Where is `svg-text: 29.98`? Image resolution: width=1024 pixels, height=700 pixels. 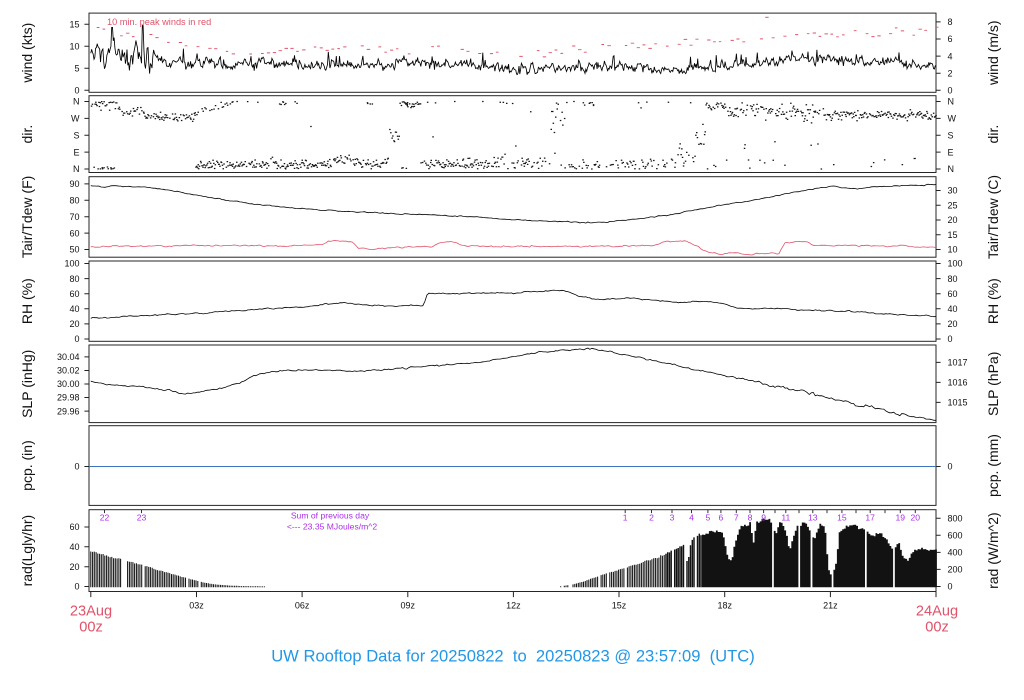
svg-text: 29.98 is located at coordinates (68, 398).